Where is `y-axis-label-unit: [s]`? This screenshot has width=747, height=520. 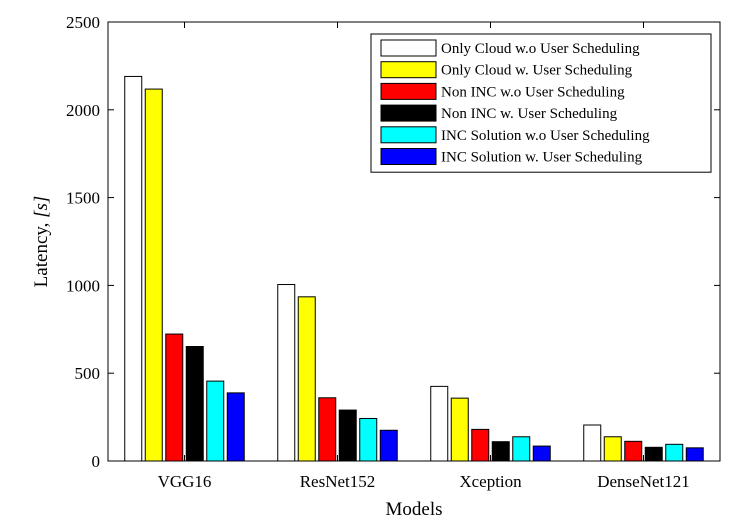
y-axis-label-unit: [s] is located at coordinates (41, 207).